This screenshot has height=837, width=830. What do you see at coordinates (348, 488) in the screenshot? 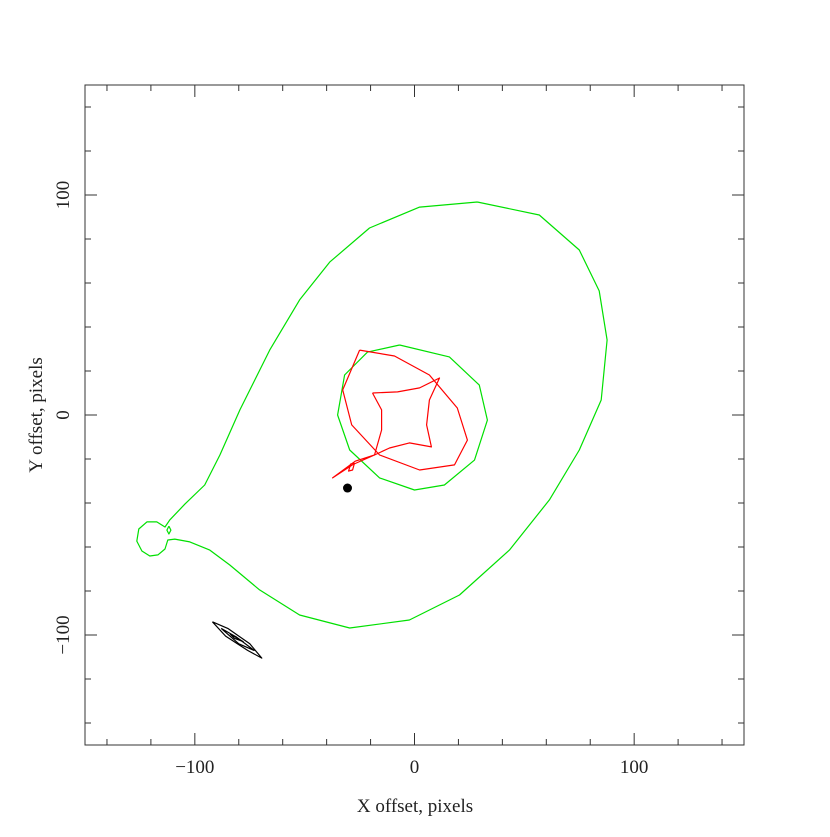
I see `point` at bounding box center [348, 488].